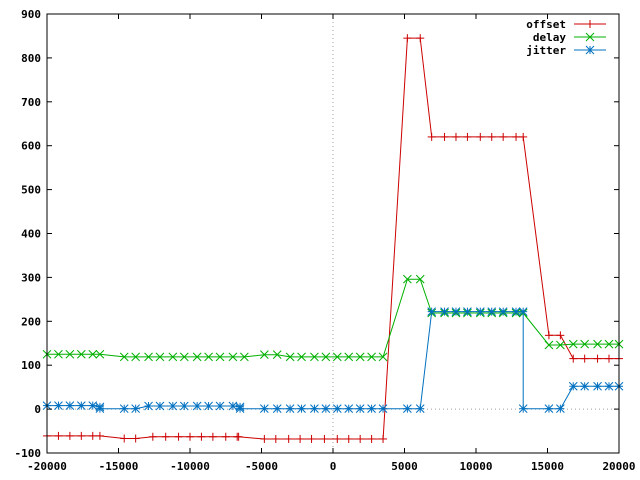 This screenshot has height=480, width=640. Describe the element at coordinates (31, 146) in the screenshot. I see `y-tick-label: 600` at that location.